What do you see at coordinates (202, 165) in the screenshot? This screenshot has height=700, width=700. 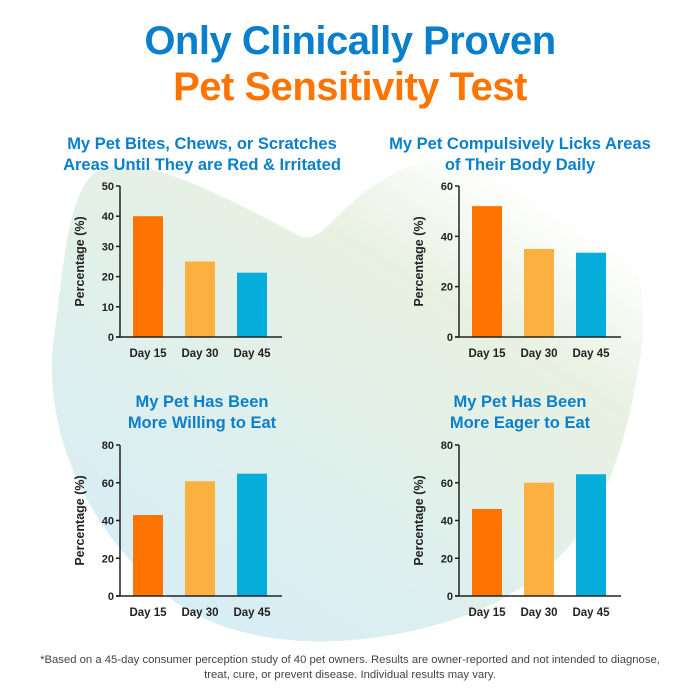 I see `chart-1-title-line-2: Areas Until They are Red & Irritated` at bounding box center [202, 165].